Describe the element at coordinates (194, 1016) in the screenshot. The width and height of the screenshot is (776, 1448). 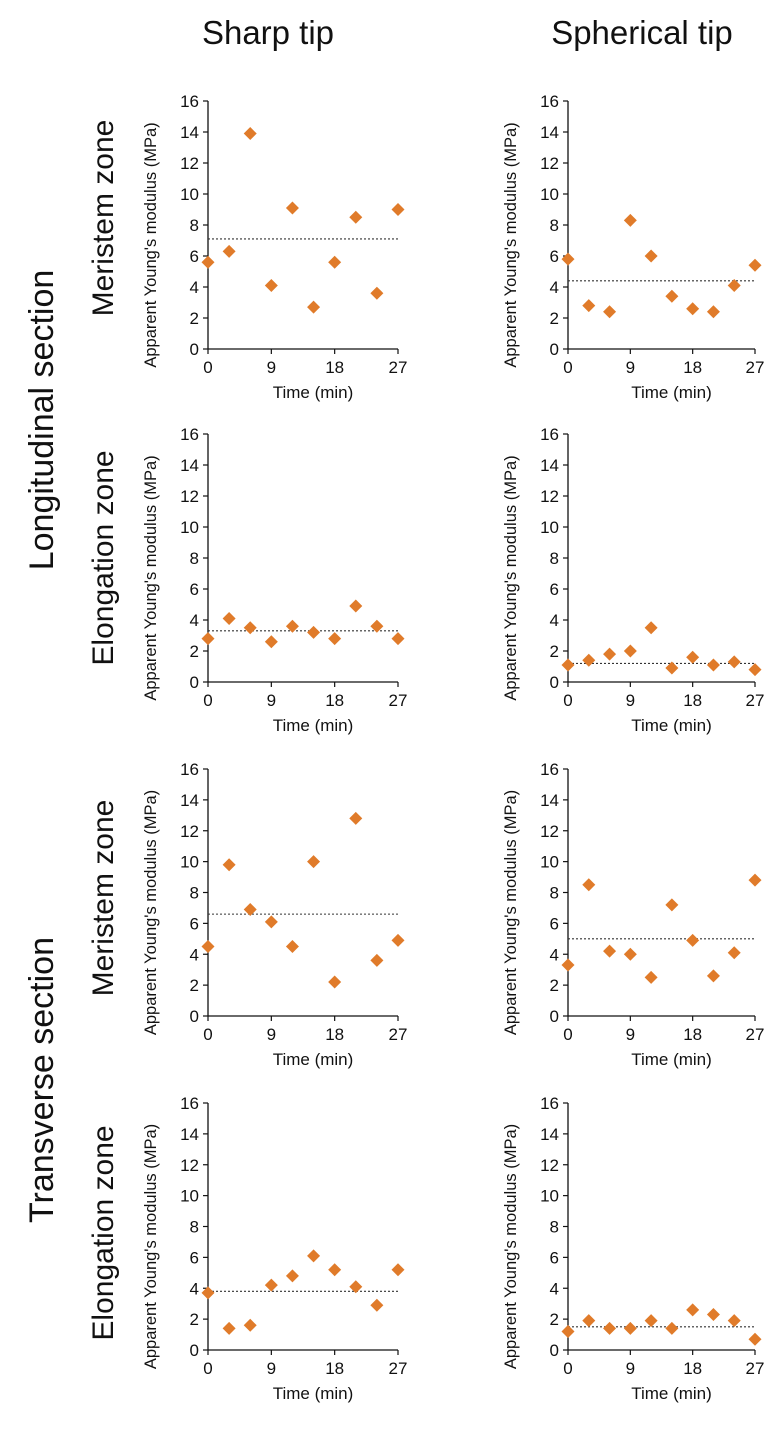
I see `y-tick-label: 0` at that location.